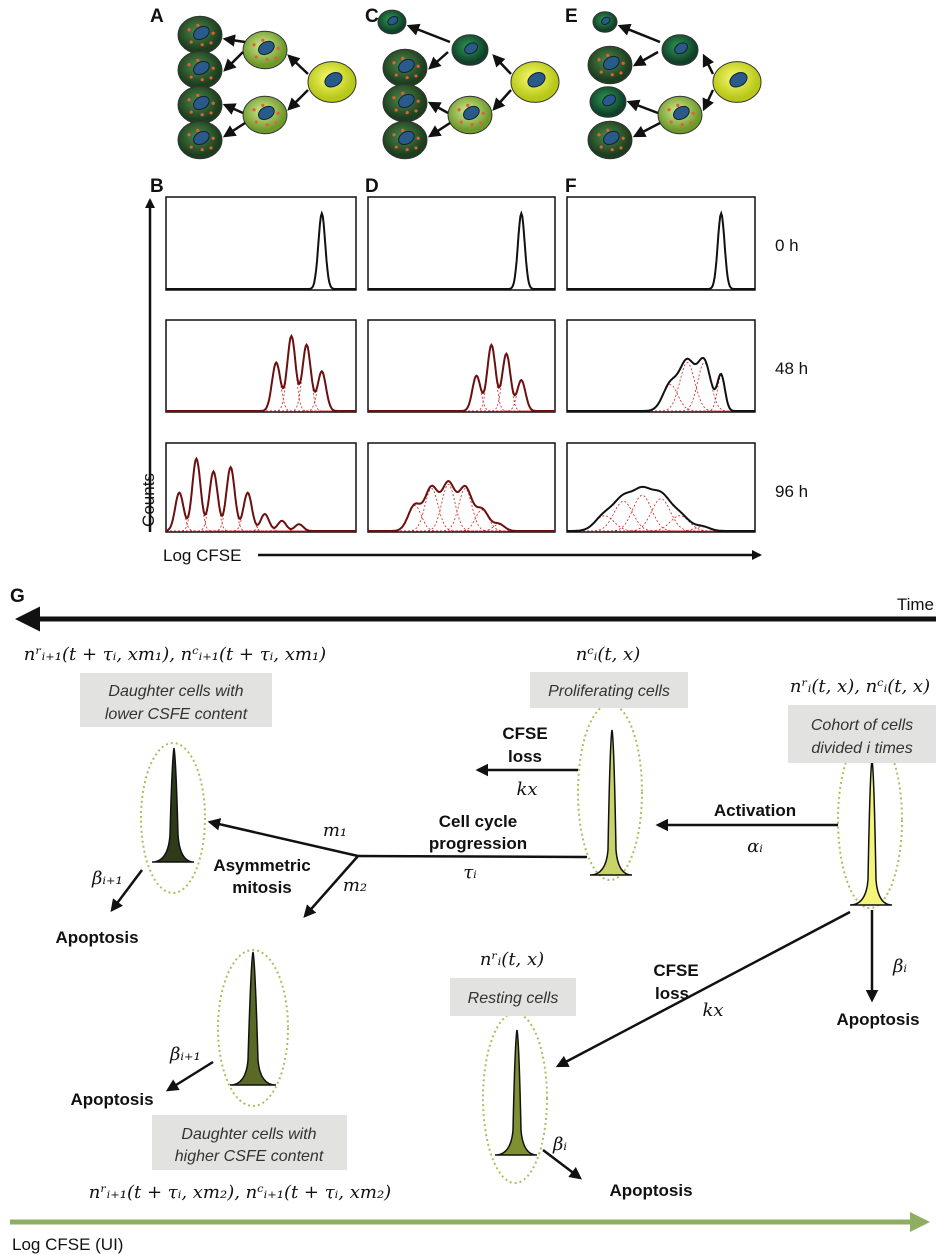 This screenshot has width=936, height=1255. What do you see at coordinates (248, 1134) in the screenshot?
I see `box-text: Daughter cells with` at bounding box center [248, 1134].